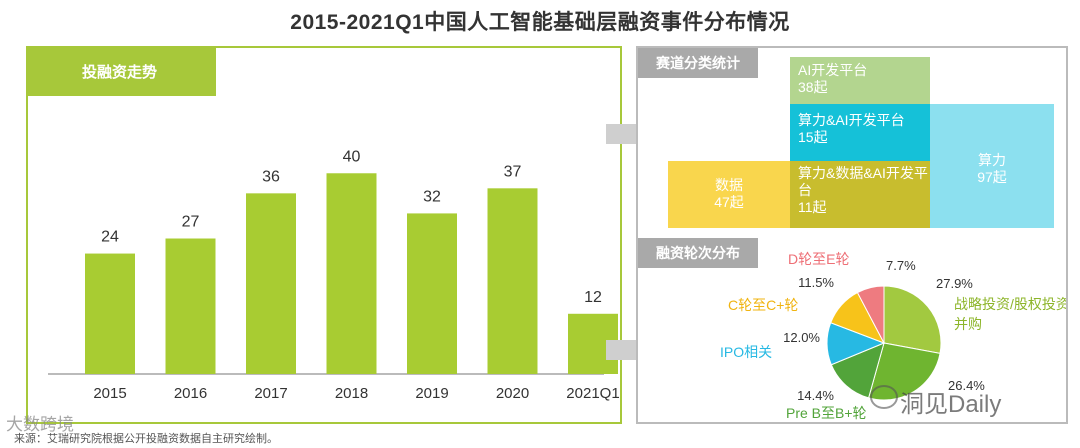  I want to click on x-tick-label: 2015, so click(109, 393).